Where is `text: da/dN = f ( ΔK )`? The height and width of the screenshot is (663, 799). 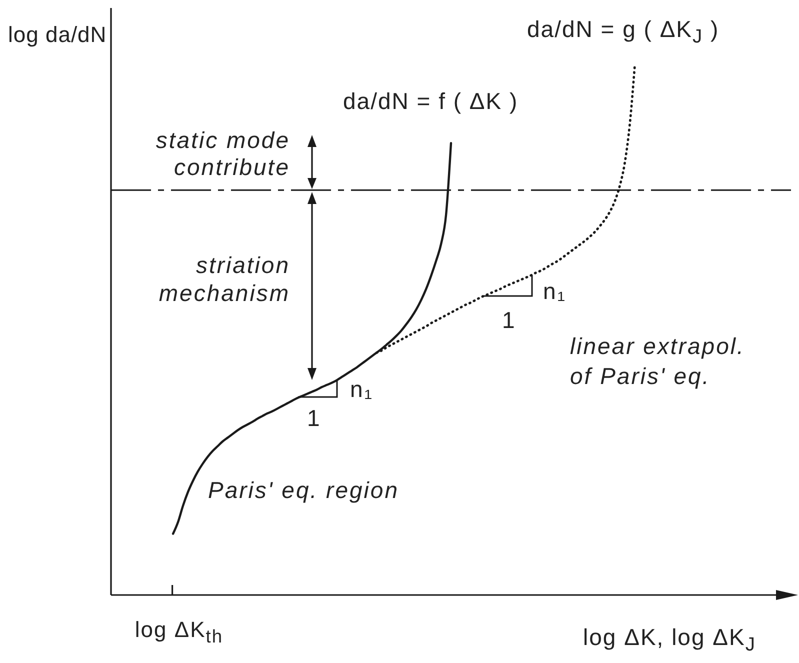 text: da/dN = f ( ΔK ) is located at coordinates (430, 101).